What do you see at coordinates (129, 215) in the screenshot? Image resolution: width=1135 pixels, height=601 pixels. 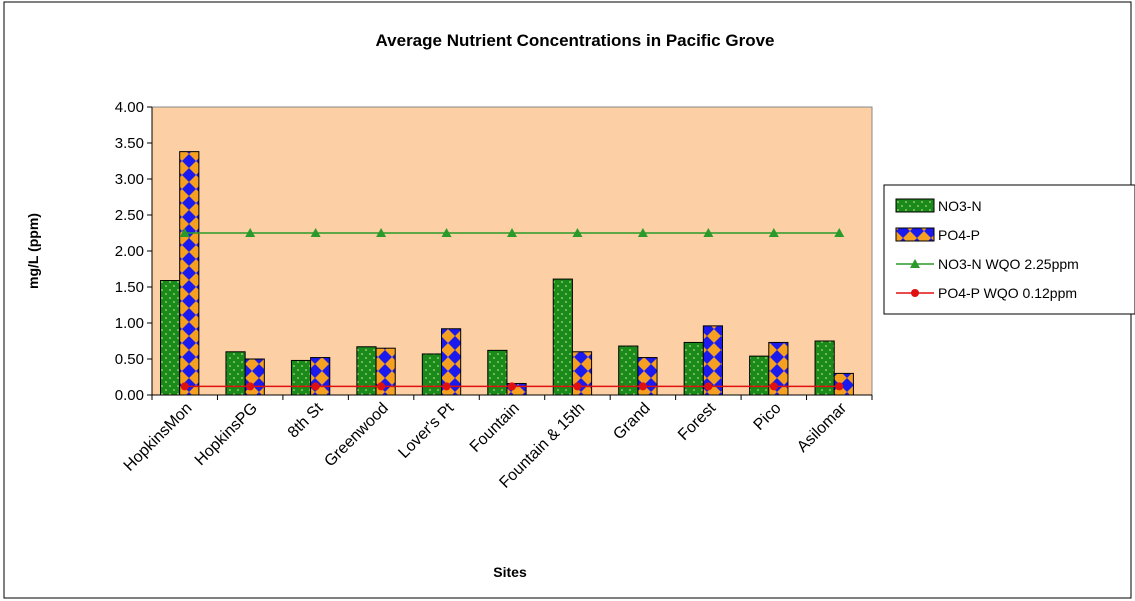 I see `y-tick-label: 2.50` at bounding box center [129, 215].